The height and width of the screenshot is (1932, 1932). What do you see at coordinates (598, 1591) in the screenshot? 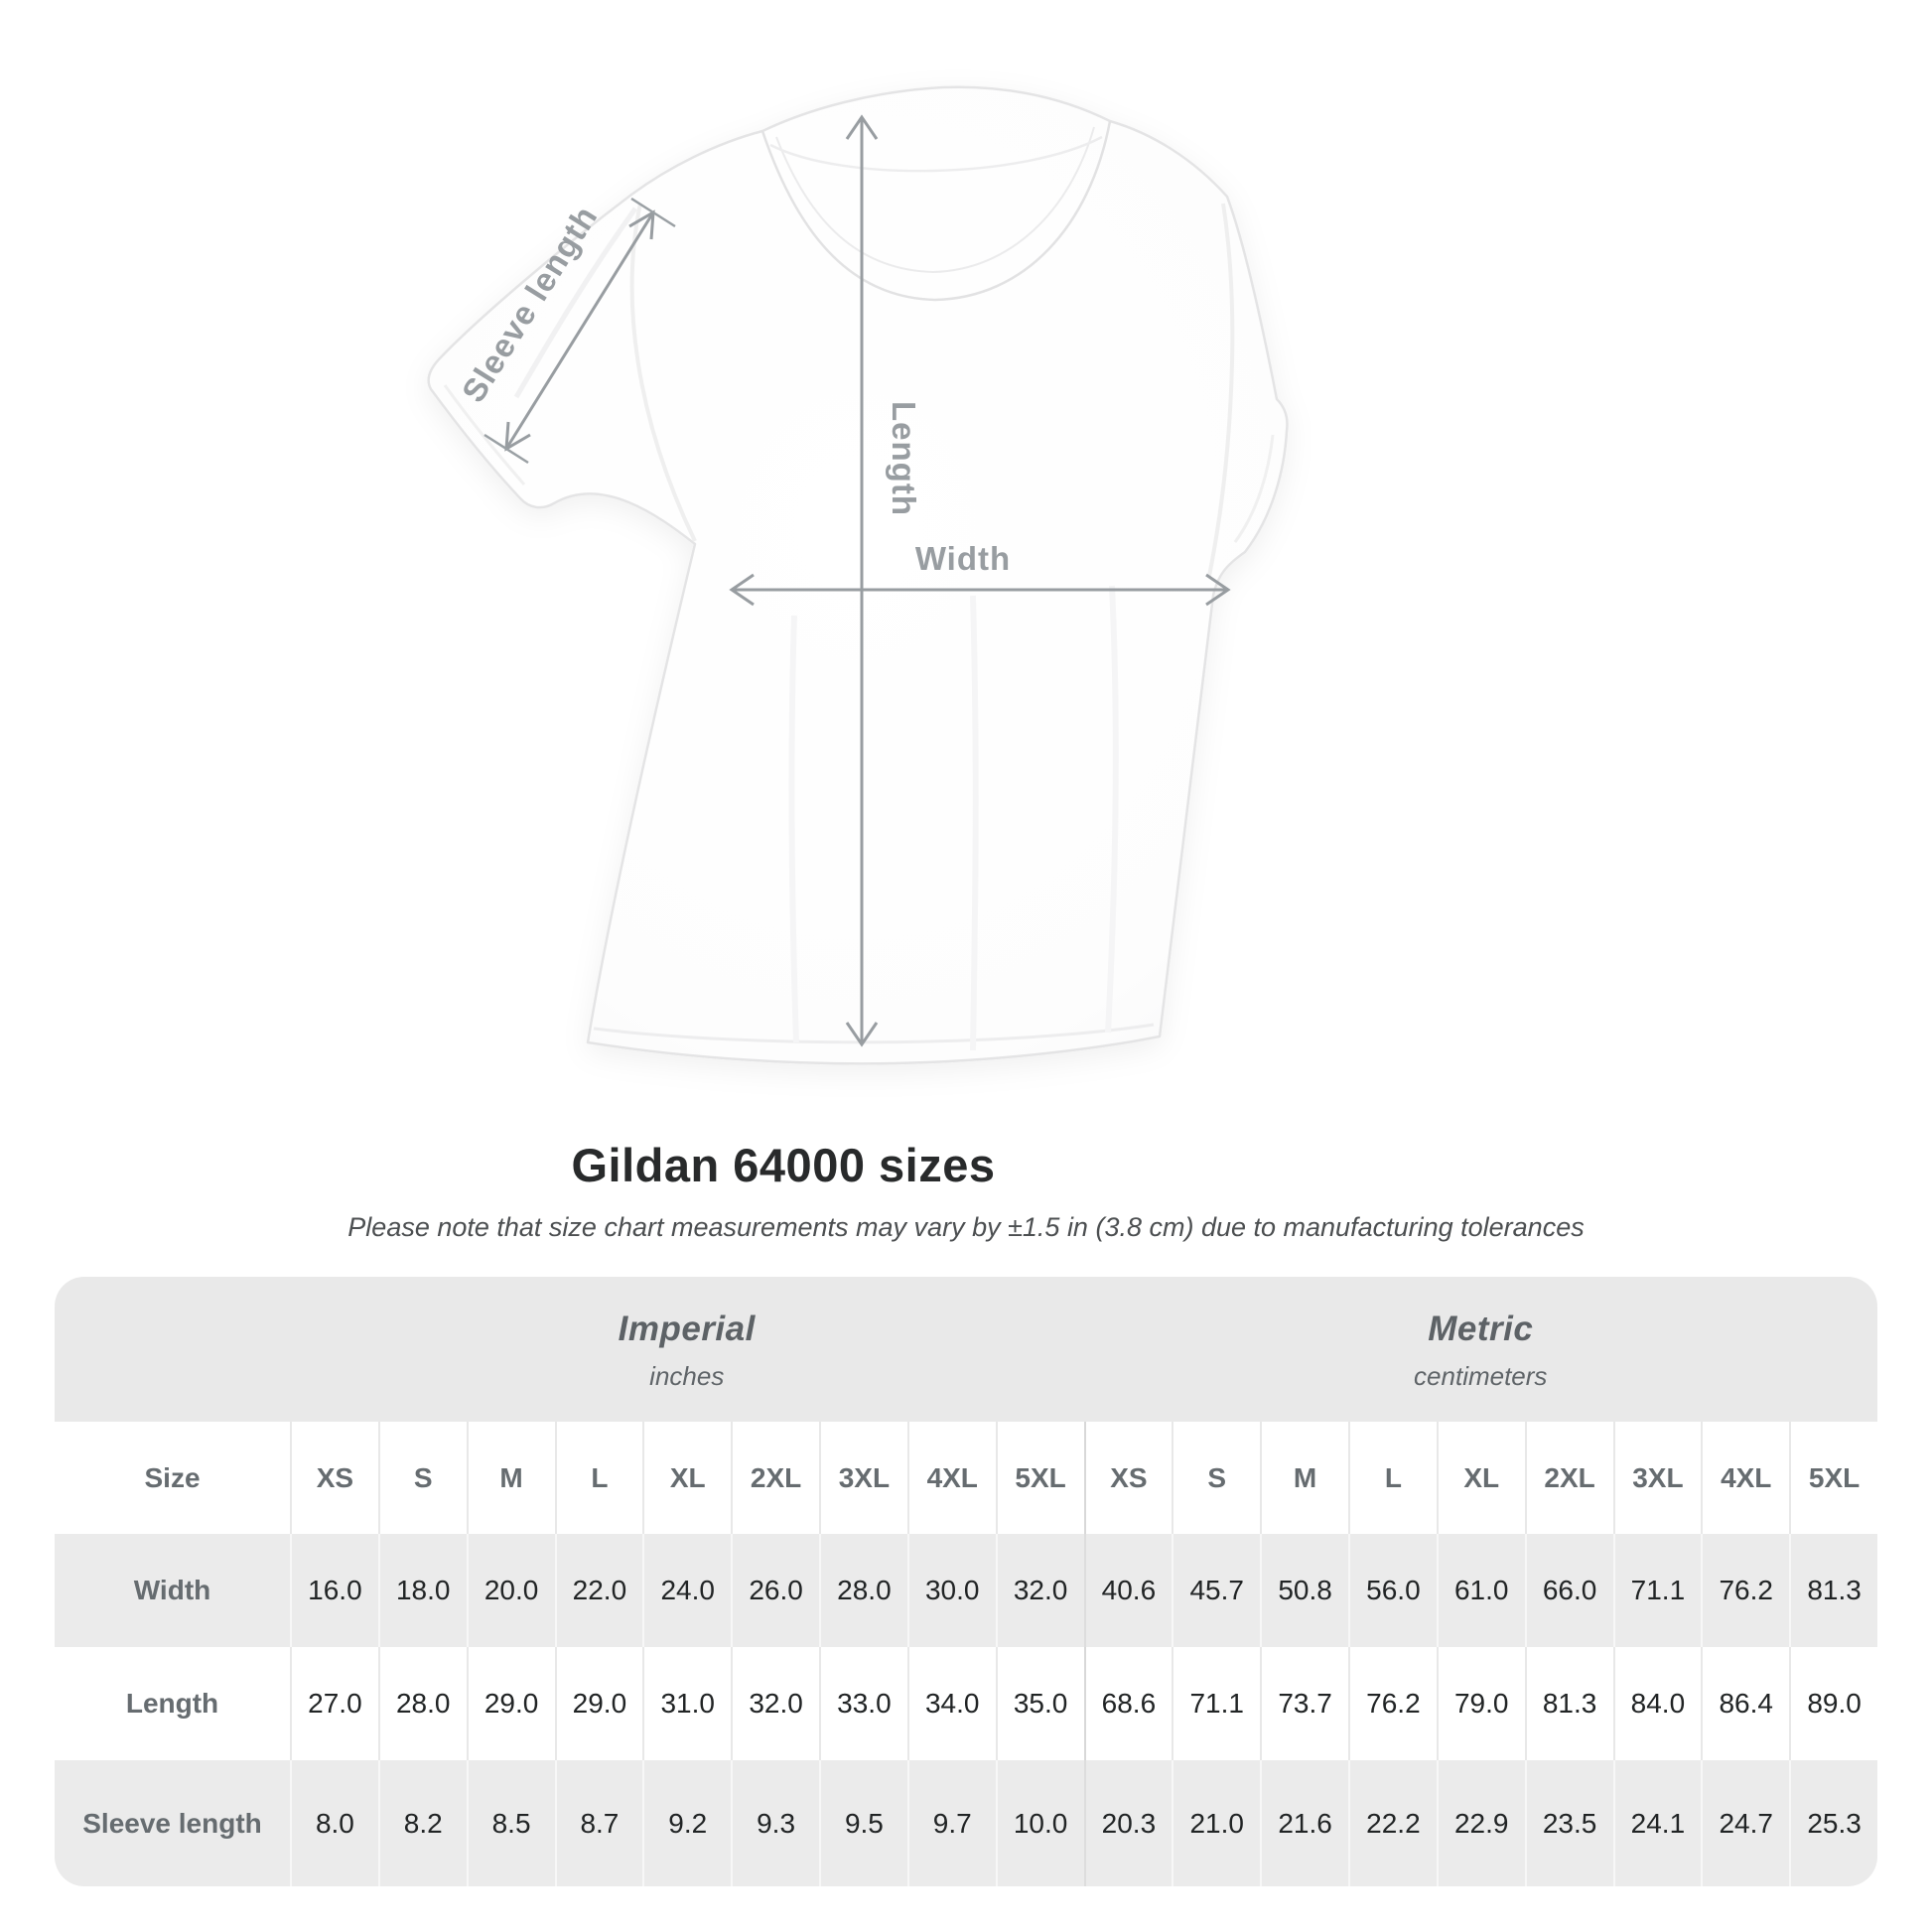
I see `width-value: 22.0` at bounding box center [598, 1591].